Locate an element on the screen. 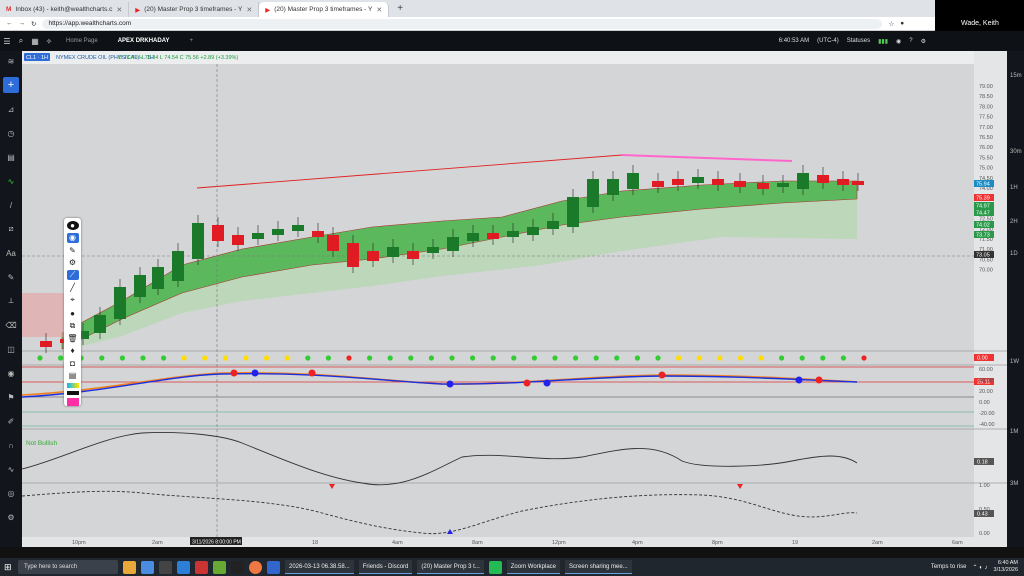 The image size is (1024, 576). forward-icon: → is located at coordinates (22, 23).